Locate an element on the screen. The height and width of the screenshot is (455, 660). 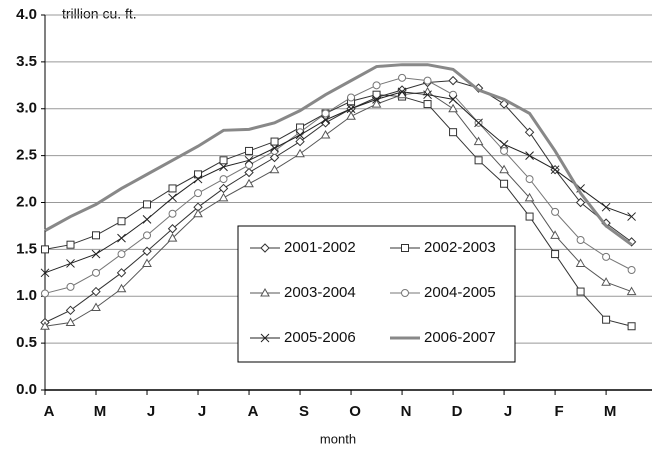
y-tick-label: 2.0 is located at coordinates (26, 201).